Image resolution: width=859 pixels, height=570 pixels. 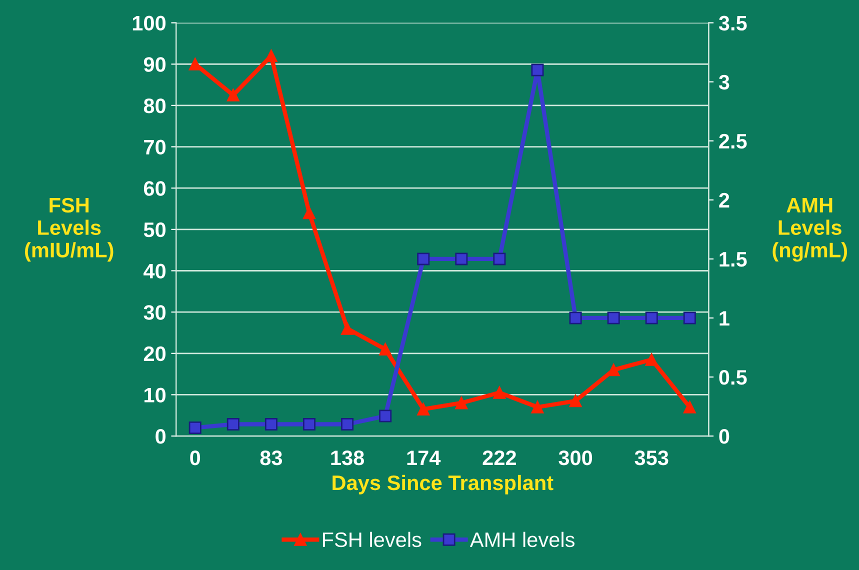 What do you see at coordinates (69, 230) in the screenshot?
I see `y-axis-title: FSH Levels (mIU/mL)` at bounding box center [69, 230].